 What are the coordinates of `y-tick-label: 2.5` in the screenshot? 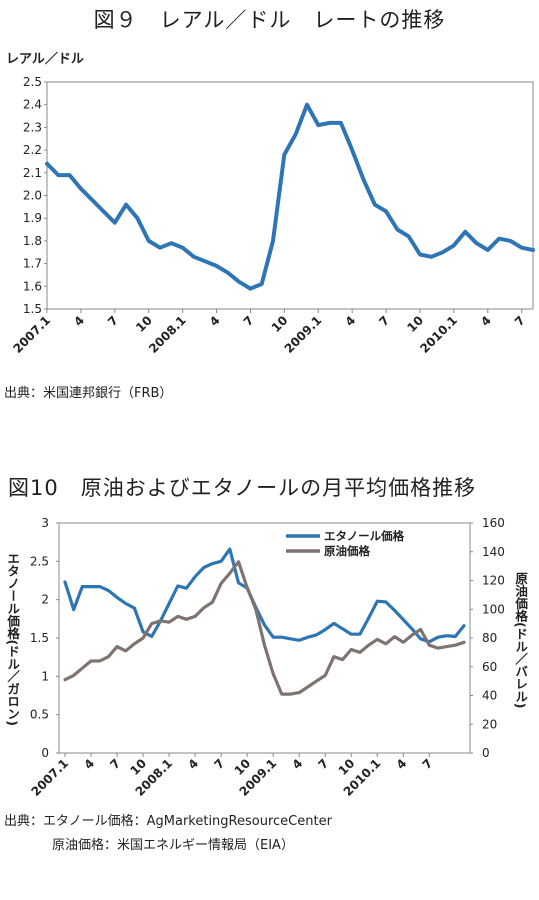 It's located at (32, 82).